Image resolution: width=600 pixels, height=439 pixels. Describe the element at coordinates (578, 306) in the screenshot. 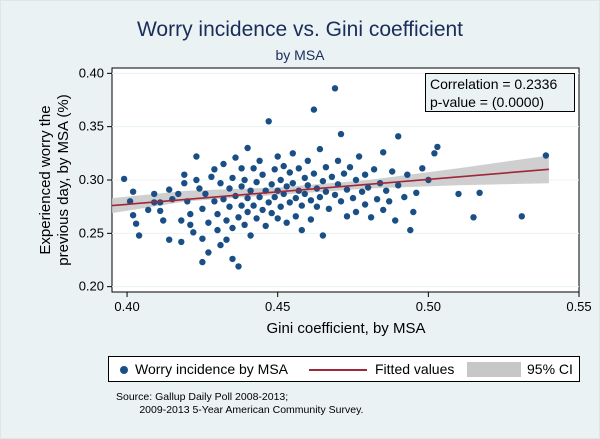

I see `x-tick-label: 0.55` at that location.